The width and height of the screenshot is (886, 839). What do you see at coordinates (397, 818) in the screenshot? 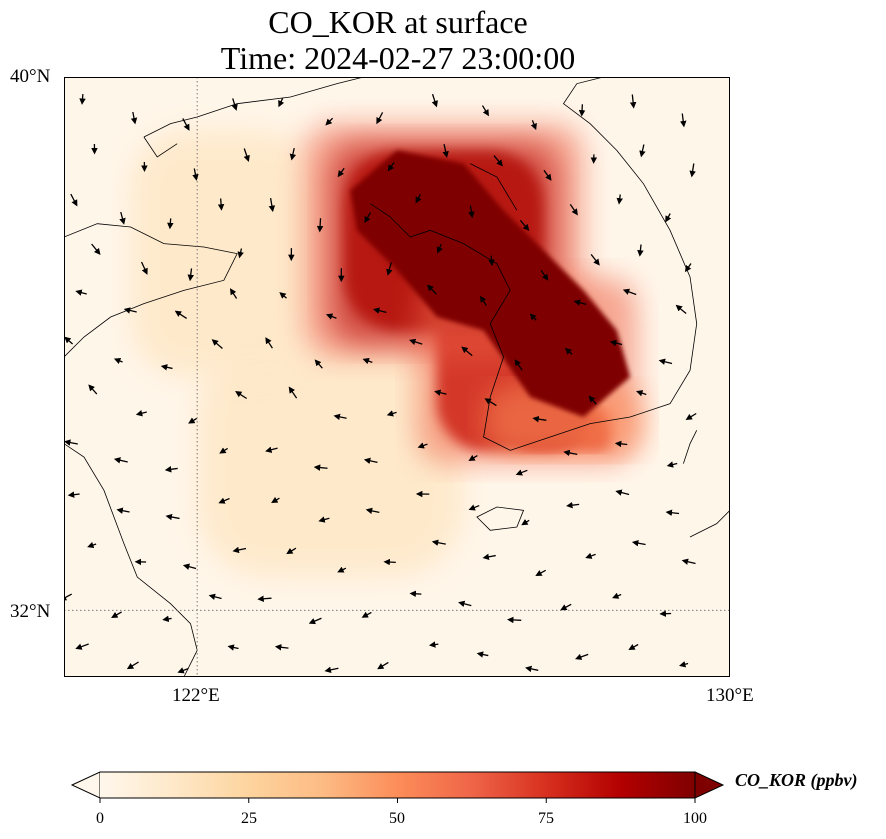
I see `colorbar-tick-50: 50` at bounding box center [397, 818].